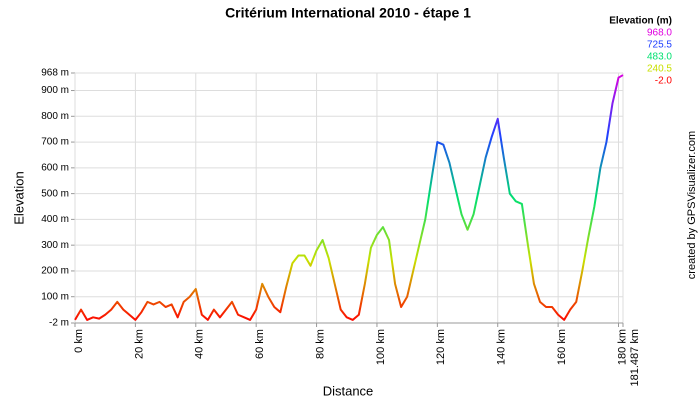 The height and width of the screenshot is (400, 700). Describe the element at coordinates (622, 347) in the screenshot. I see `x-tick-label: 180 km` at that location.